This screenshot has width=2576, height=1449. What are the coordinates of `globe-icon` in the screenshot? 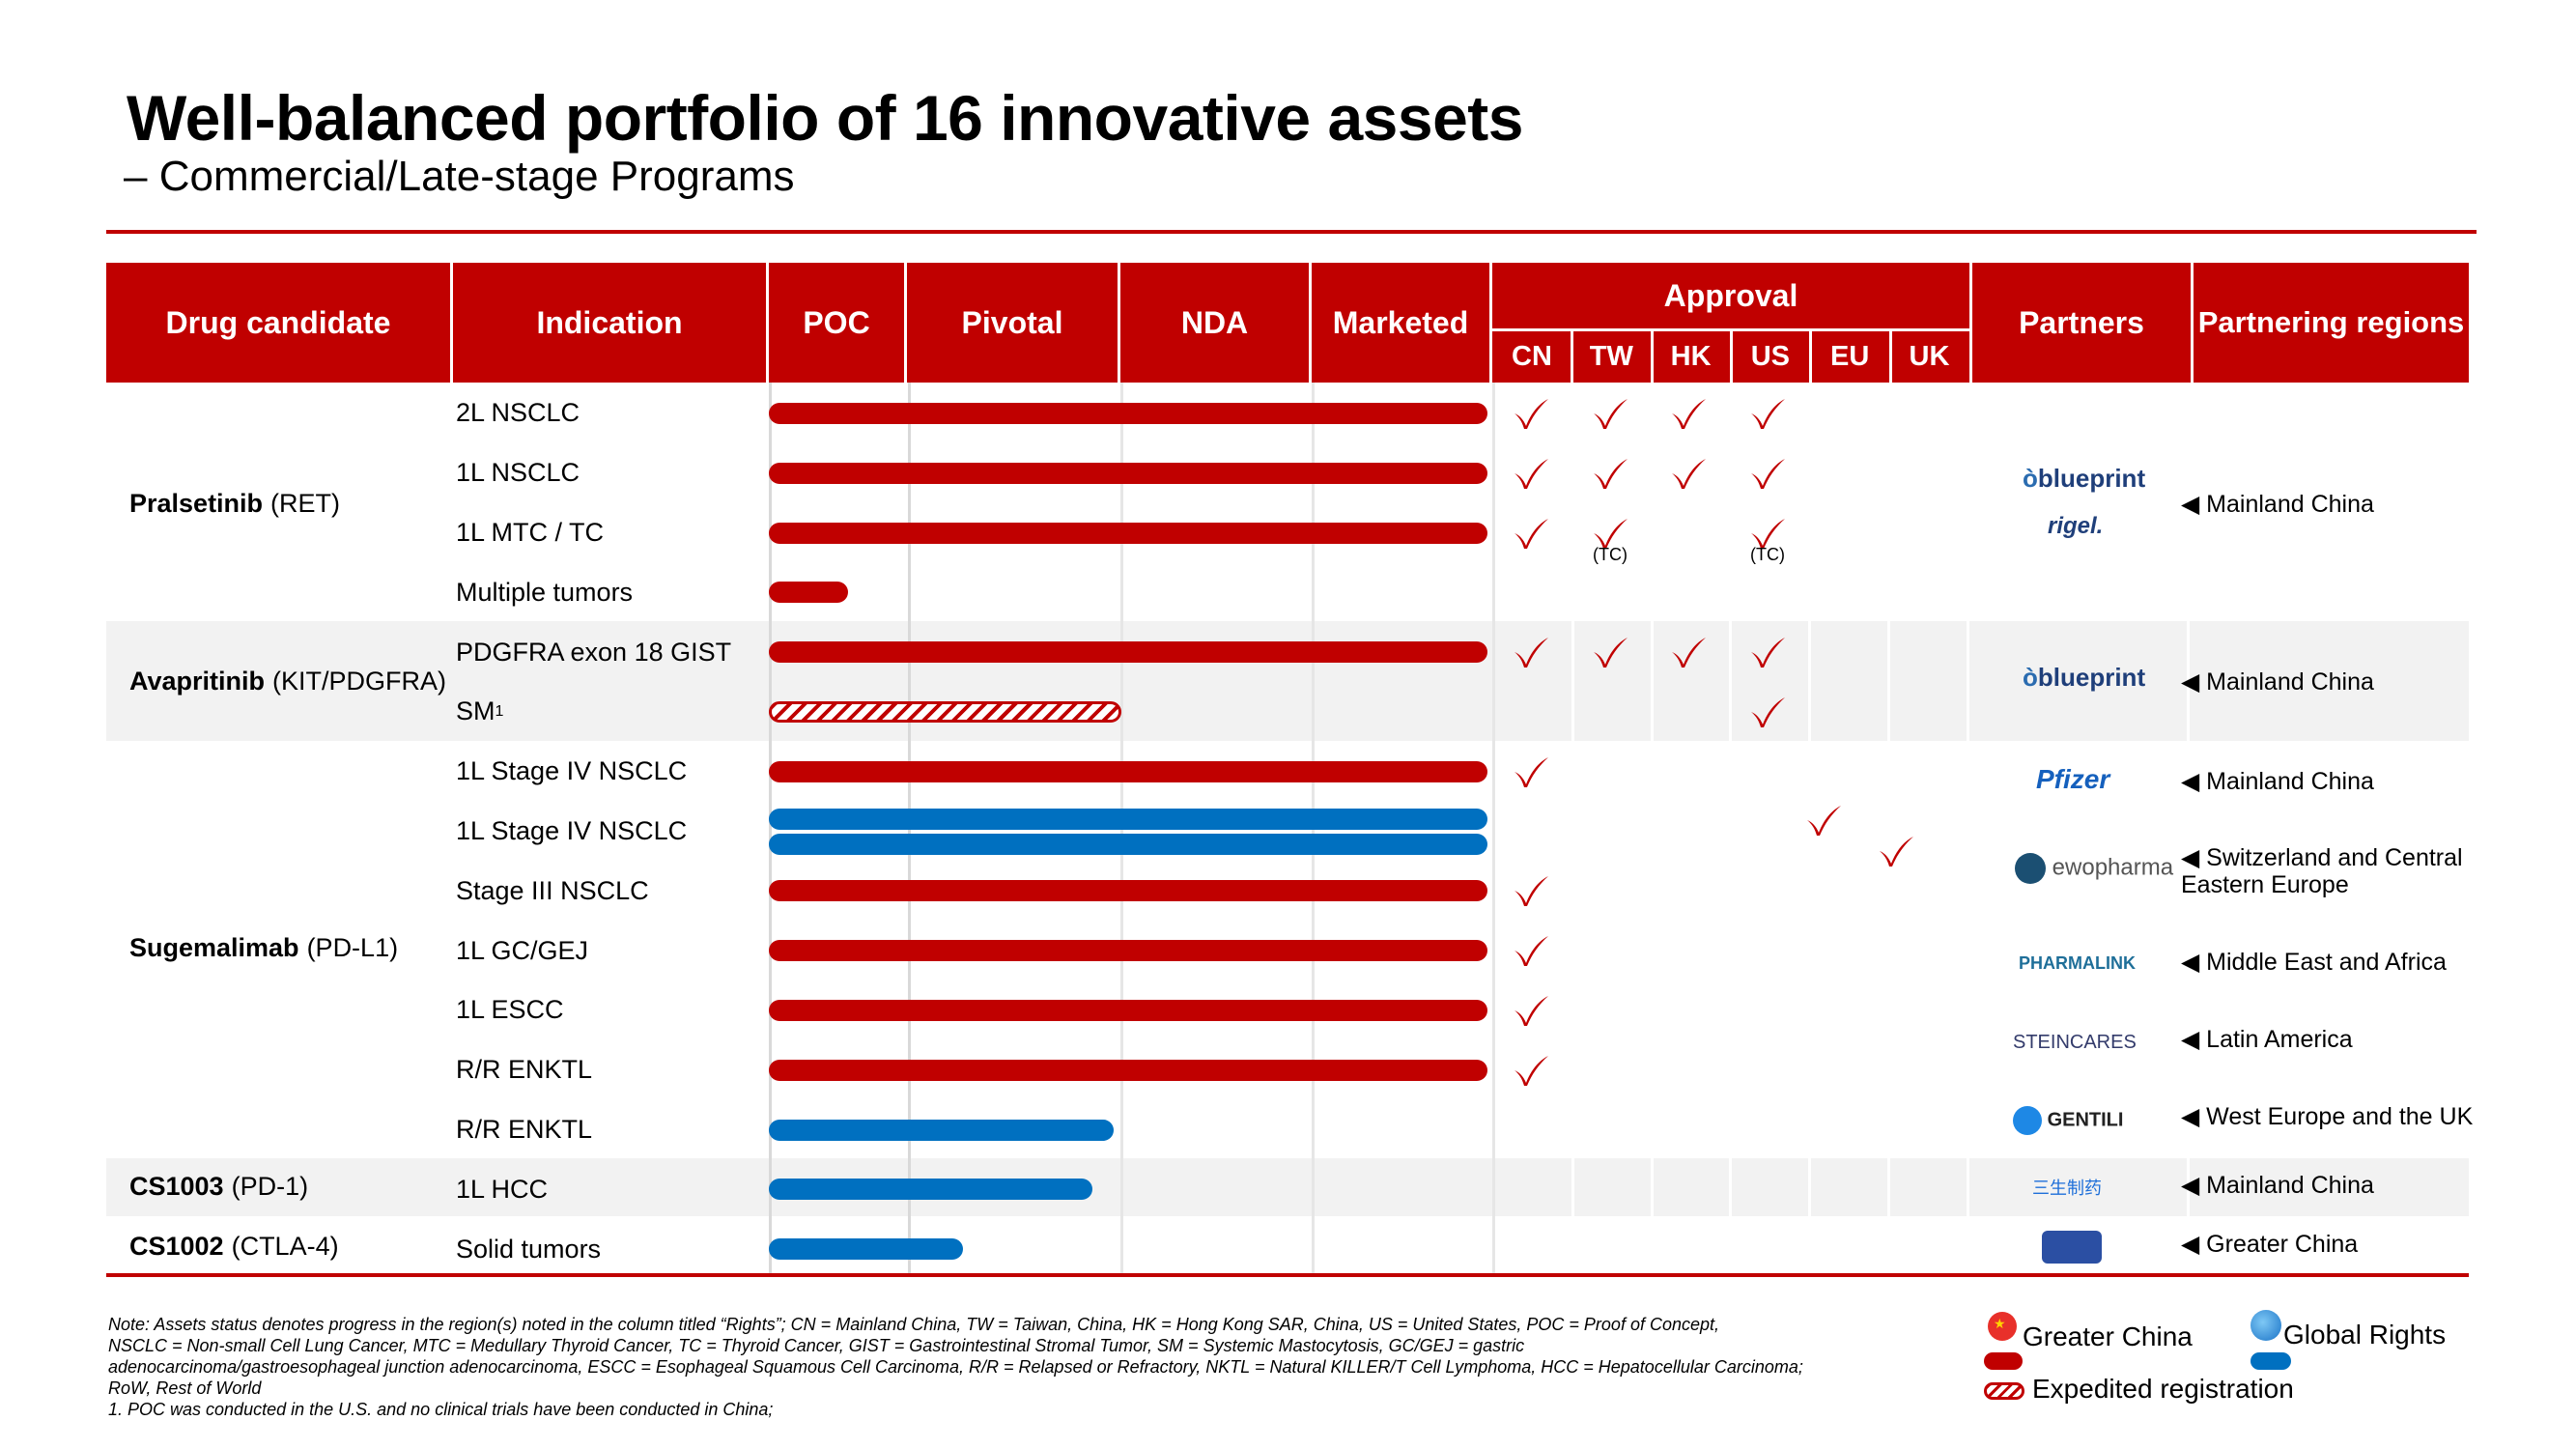 It's located at (2265, 1325).